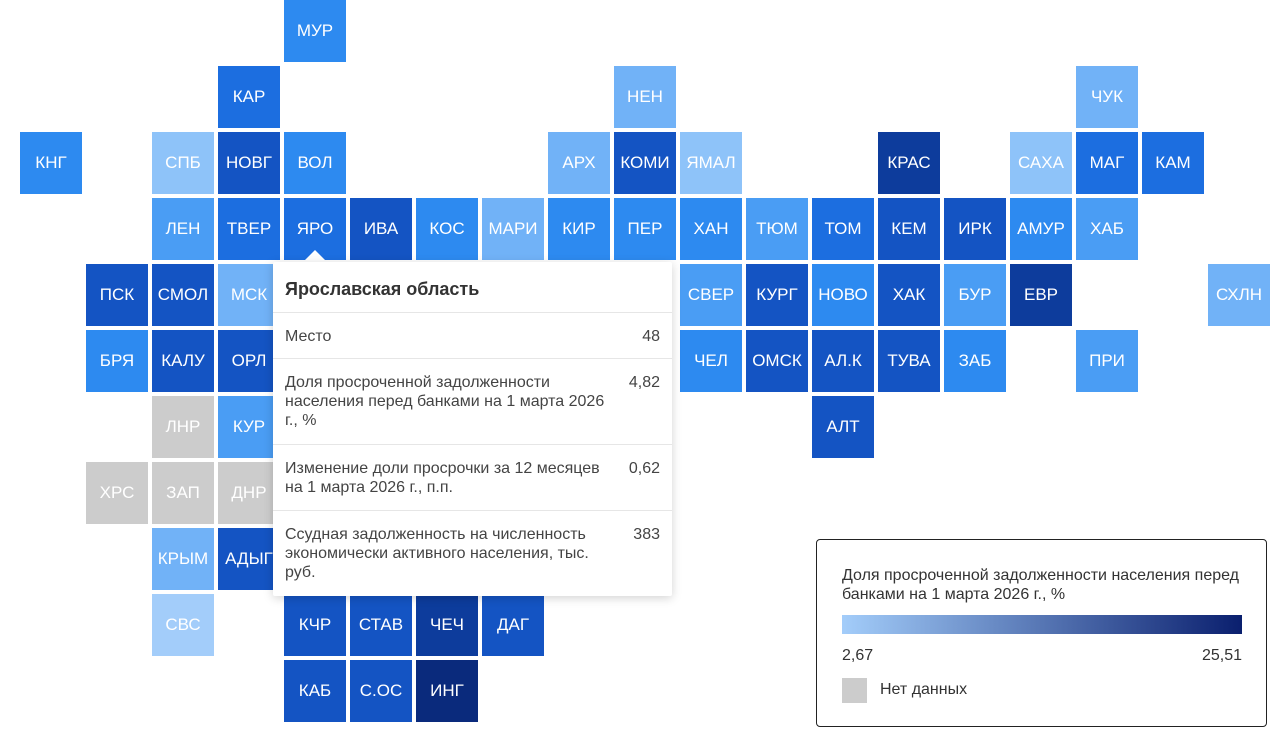 The image size is (1283, 732). I want to click on region-tile: СТАВ, so click(381, 625).